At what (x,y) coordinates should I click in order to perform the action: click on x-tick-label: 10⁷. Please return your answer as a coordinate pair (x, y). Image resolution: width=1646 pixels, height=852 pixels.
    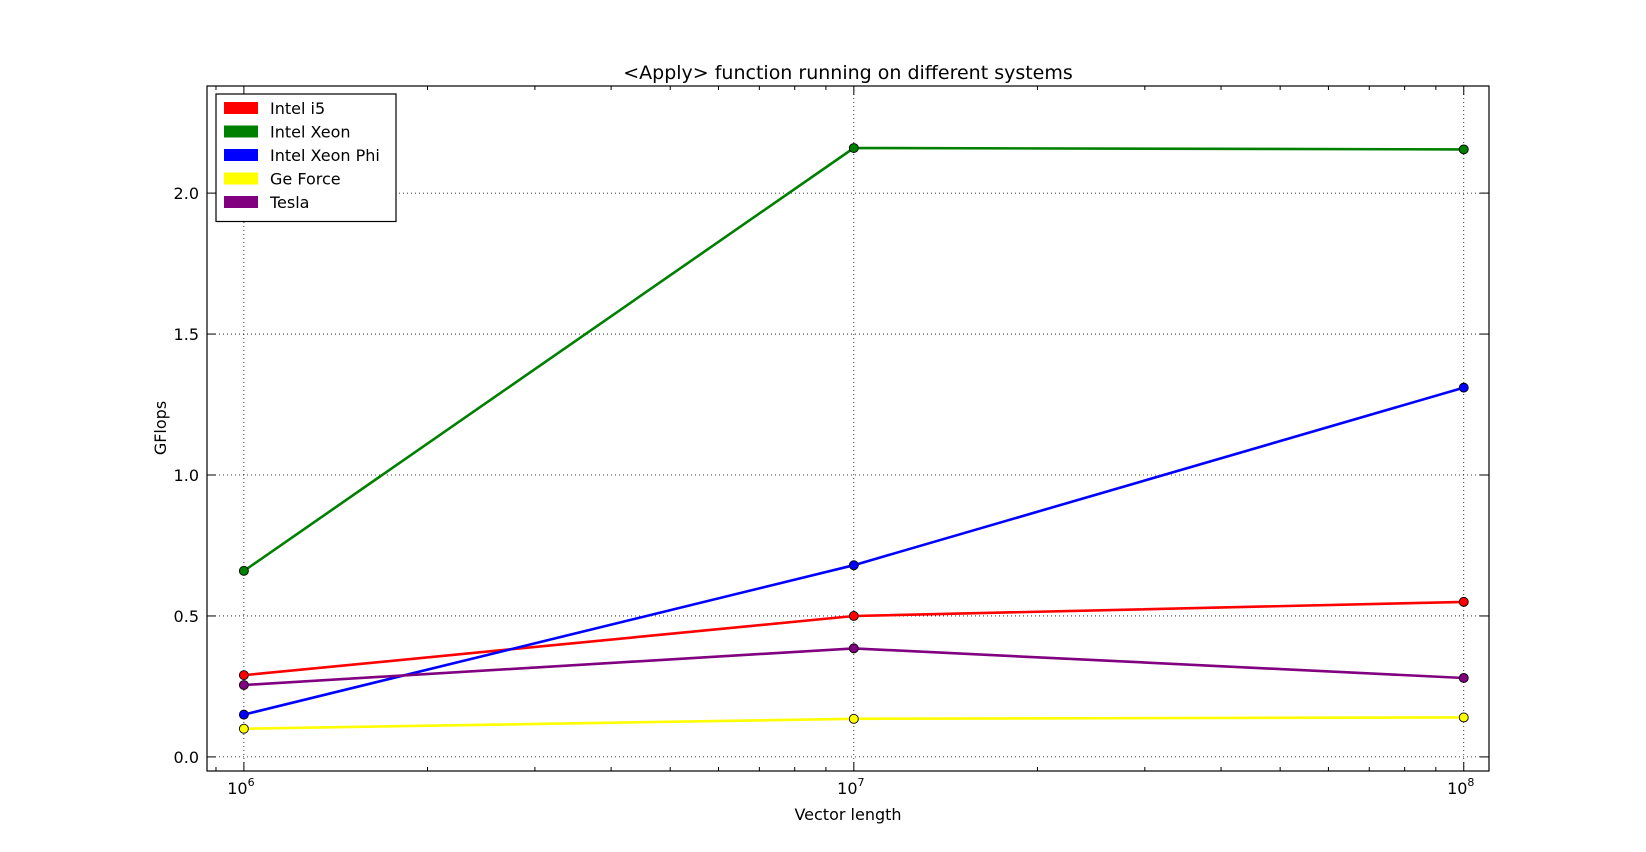
    Looking at the image, I should click on (850, 787).